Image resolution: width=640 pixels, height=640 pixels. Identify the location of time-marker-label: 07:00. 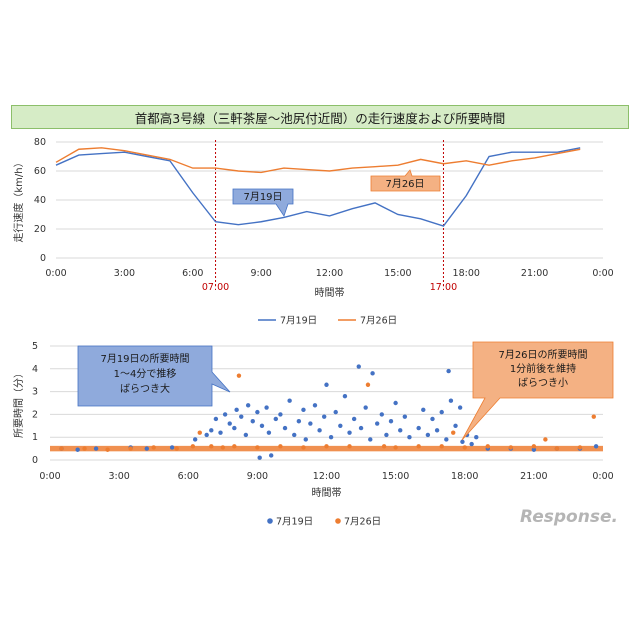
(215, 287).